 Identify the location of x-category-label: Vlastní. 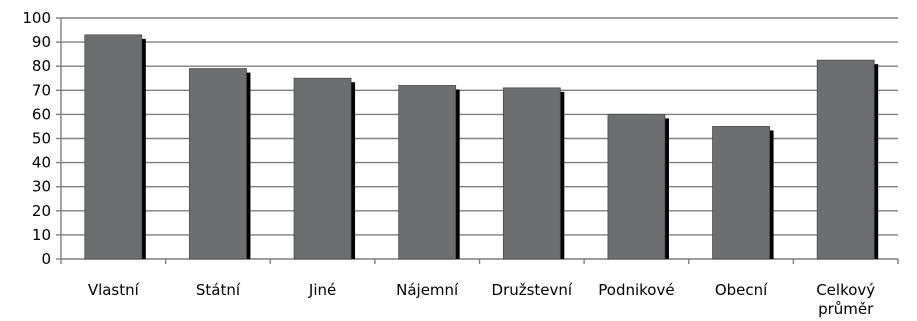
(114, 290).